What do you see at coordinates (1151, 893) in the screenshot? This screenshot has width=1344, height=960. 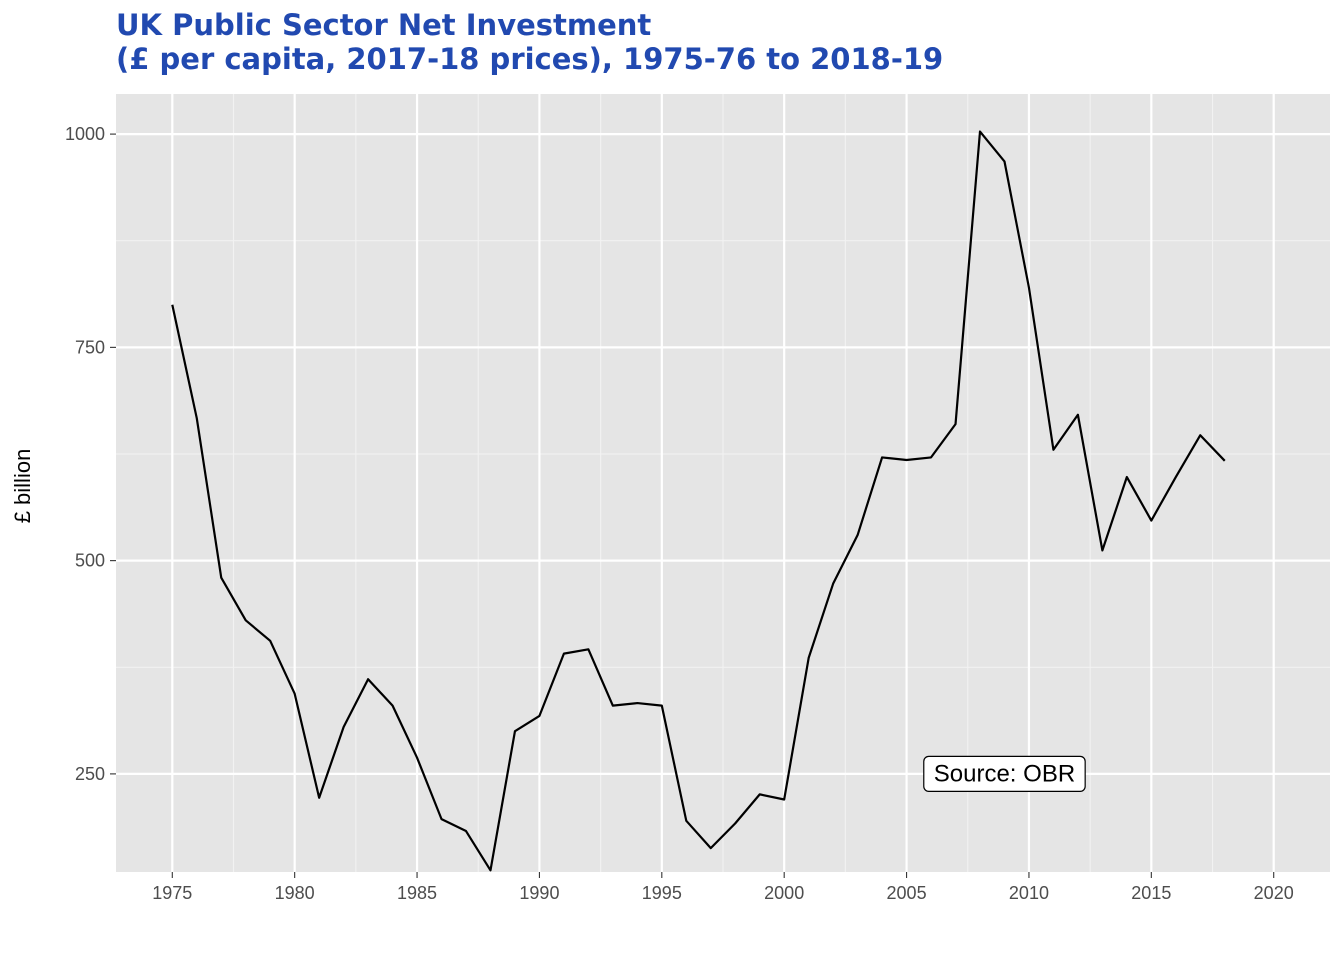 I see `x-tick-label: 2015` at bounding box center [1151, 893].